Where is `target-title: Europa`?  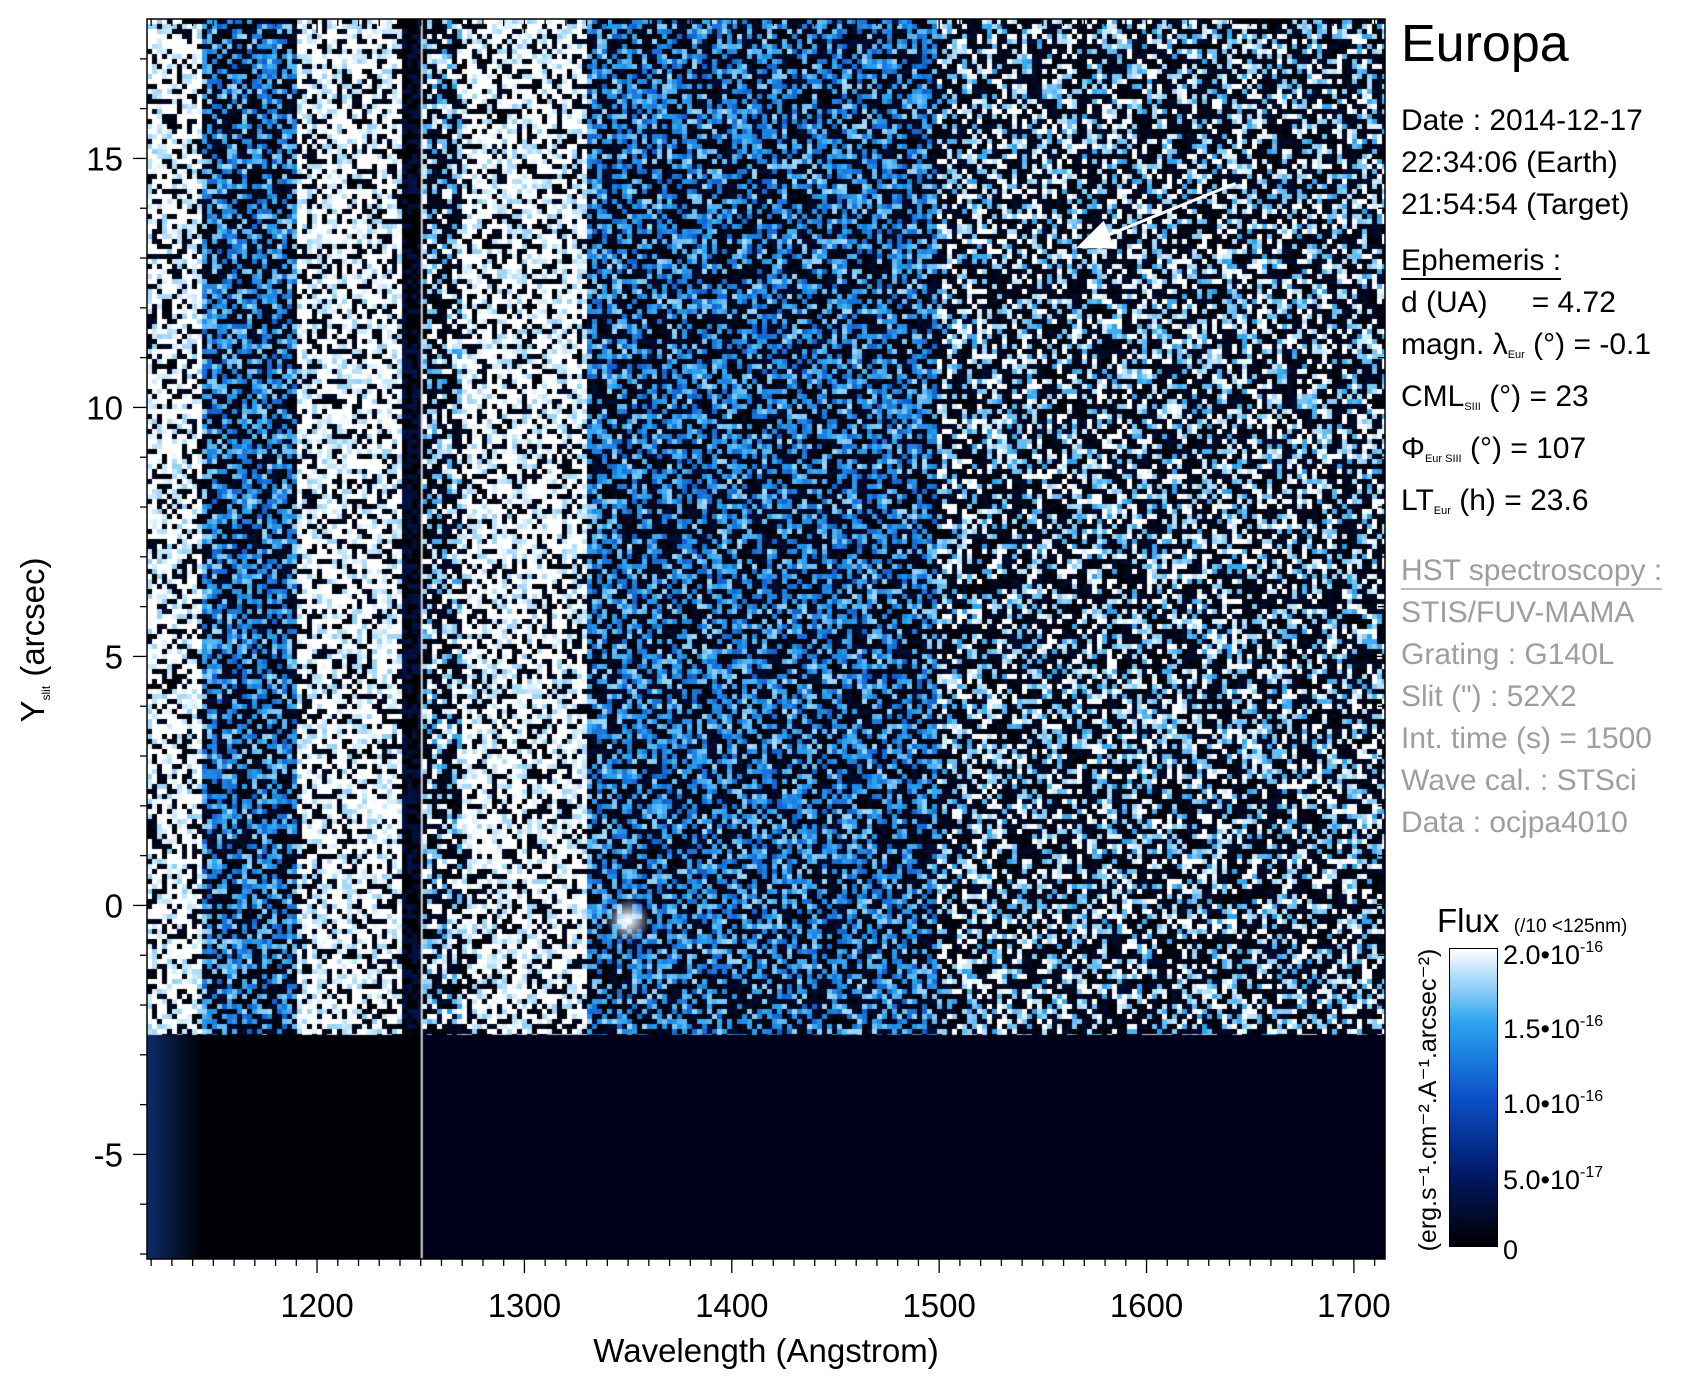
target-title: Europa is located at coordinates (1485, 44).